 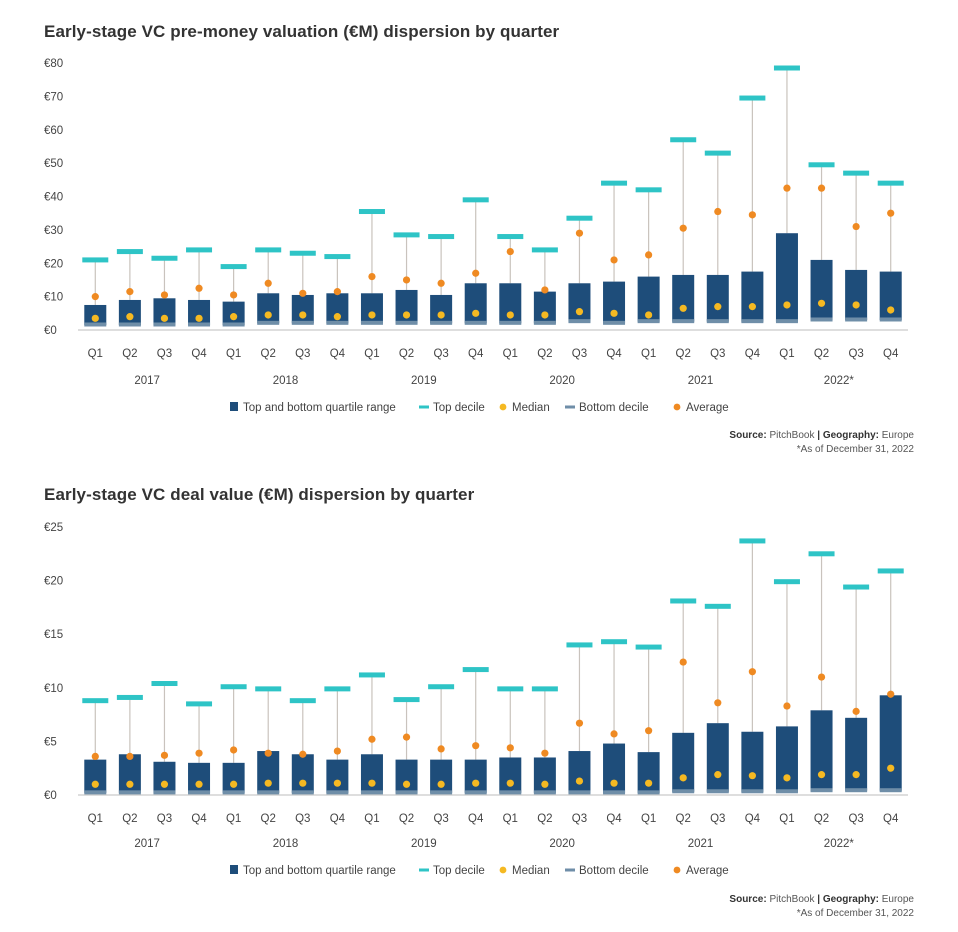 What do you see at coordinates (53, 231) in the screenshot?
I see `y-tick-label: €30` at bounding box center [53, 231].